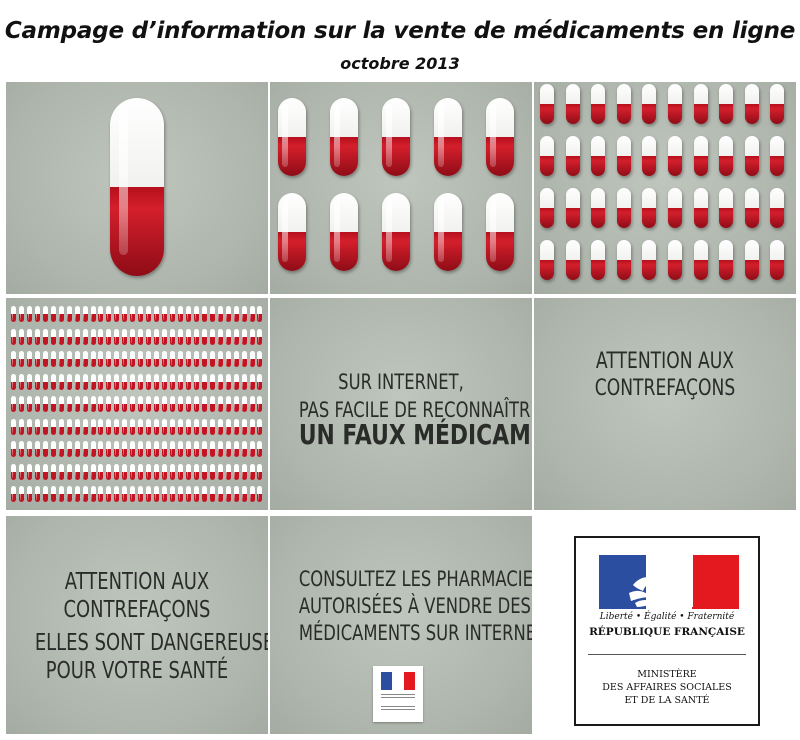 This screenshot has height=740, width=800. I want to click on ministry-line: DES AFFAIRES SOCIALES, so click(667, 687).